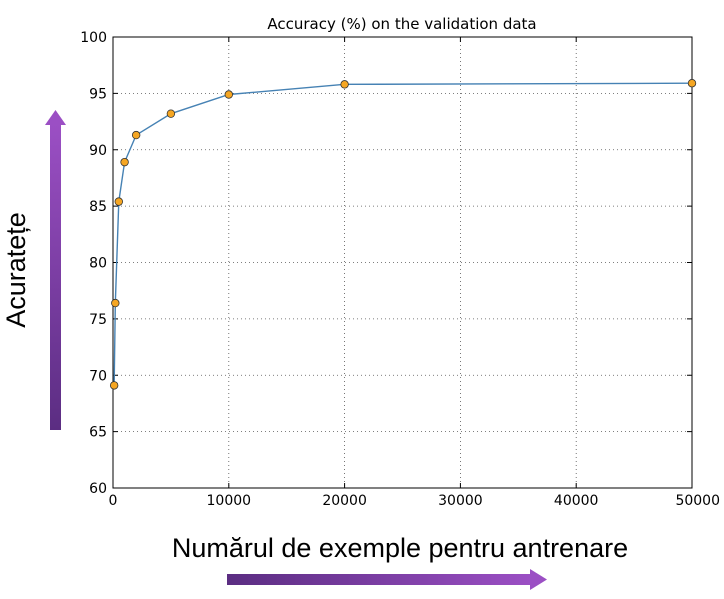  Describe the element at coordinates (98, 320) in the screenshot. I see `y-tick-label: 75` at that location.